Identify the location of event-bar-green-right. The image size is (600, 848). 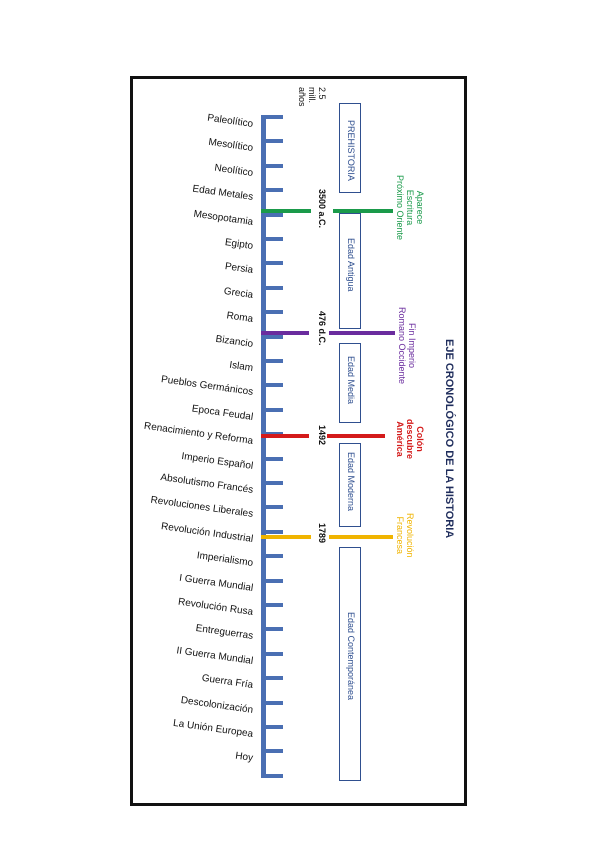
(363, 211).